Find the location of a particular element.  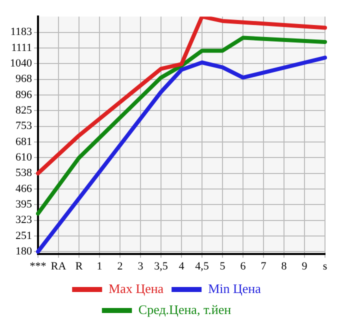

x-tick-label: s is located at coordinates (325, 266).